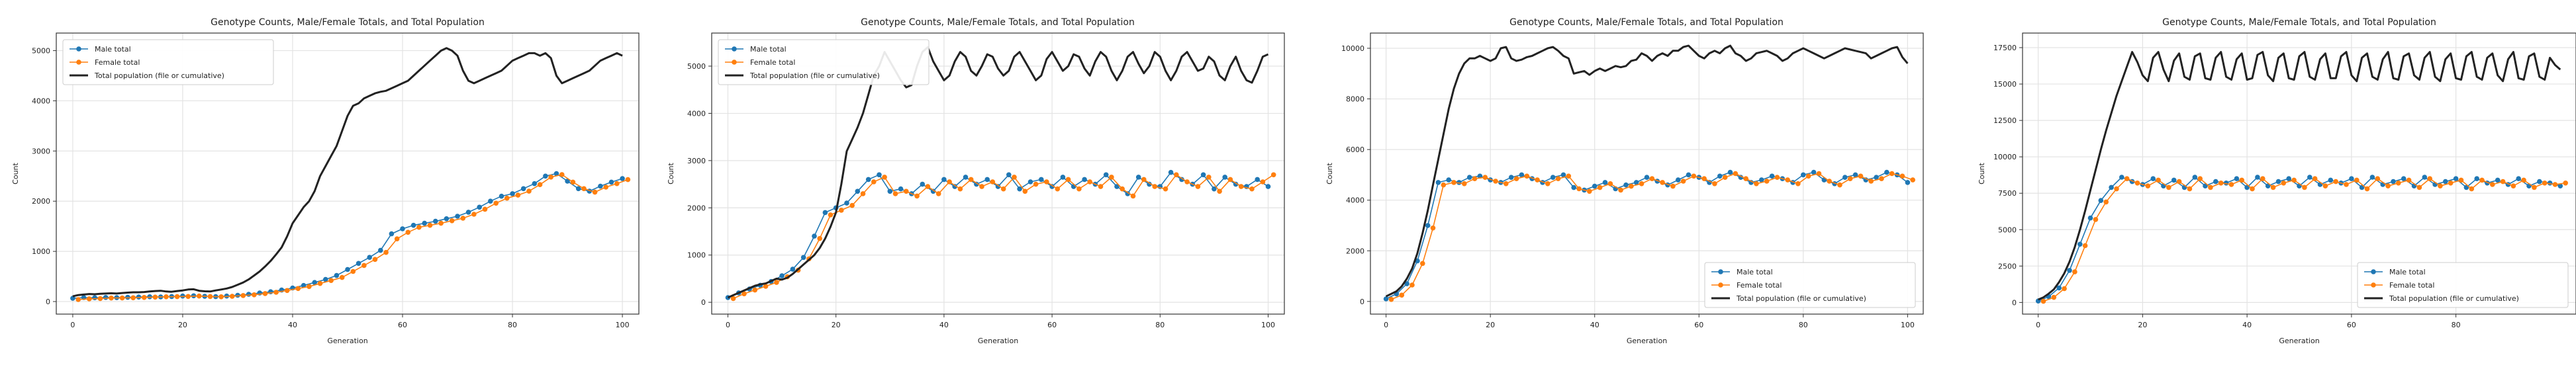 Image resolution: width=2576 pixels, height=367 pixels. What do you see at coordinates (734, 63) in the screenshot?
I see `legend-marker` at bounding box center [734, 63].